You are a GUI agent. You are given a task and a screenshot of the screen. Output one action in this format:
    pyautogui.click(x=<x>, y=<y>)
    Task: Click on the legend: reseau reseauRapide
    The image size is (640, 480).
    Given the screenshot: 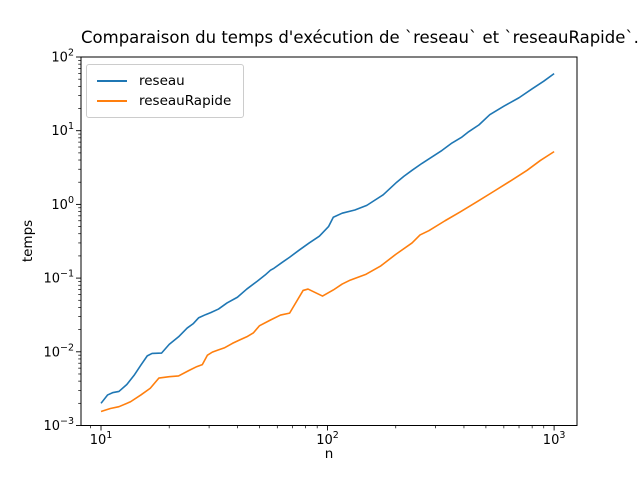 What is the action you would take?
    pyautogui.click(x=165, y=91)
    